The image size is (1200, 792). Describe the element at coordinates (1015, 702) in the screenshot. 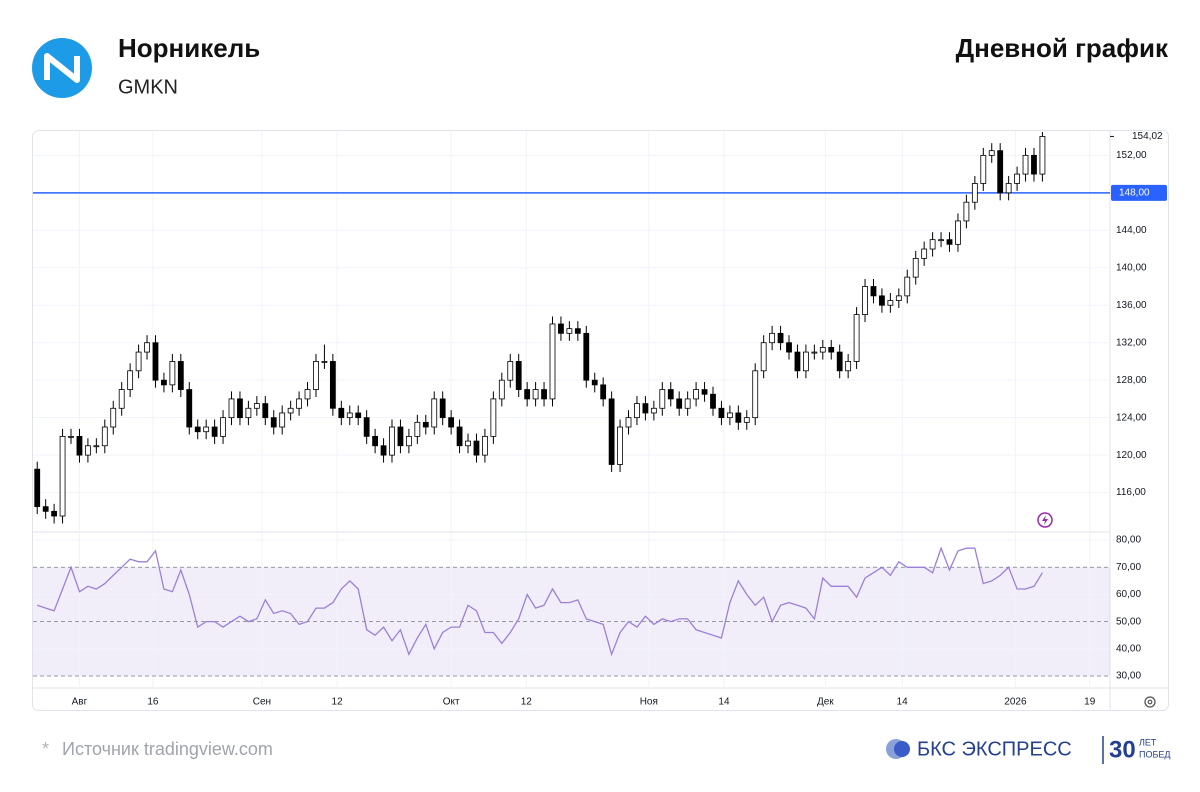

I see `x-tick-label: 2026` at that location.